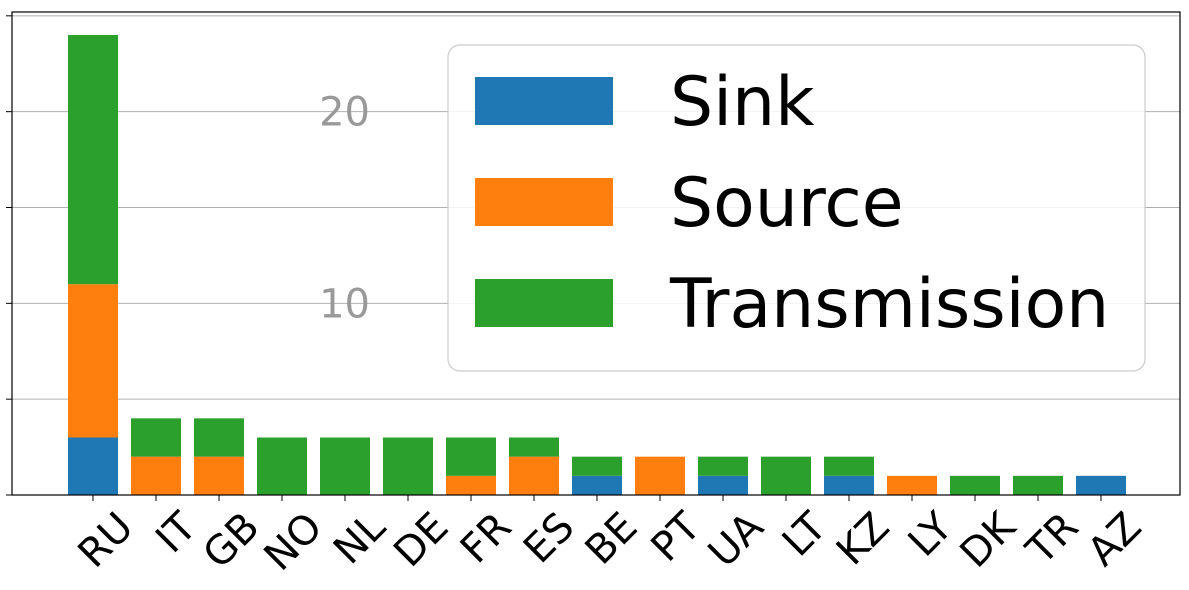 The height and width of the screenshot is (590, 1189). I want to click on bar-es-source, so click(534, 475).